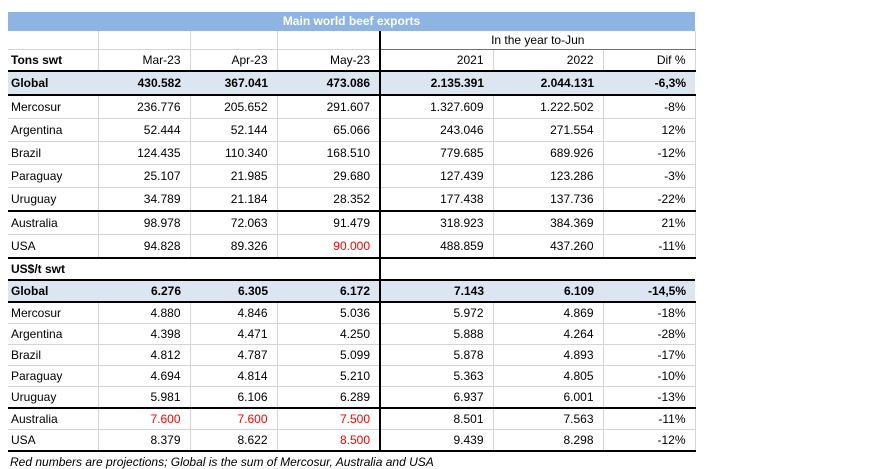 This screenshot has height=469, width=871. What do you see at coordinates (352, 246) in the screenshot?
I see `table-row-usa: USA 94.828 89.326 90.000 488.859 437.260 -11%` at bounding box center [352, 246].